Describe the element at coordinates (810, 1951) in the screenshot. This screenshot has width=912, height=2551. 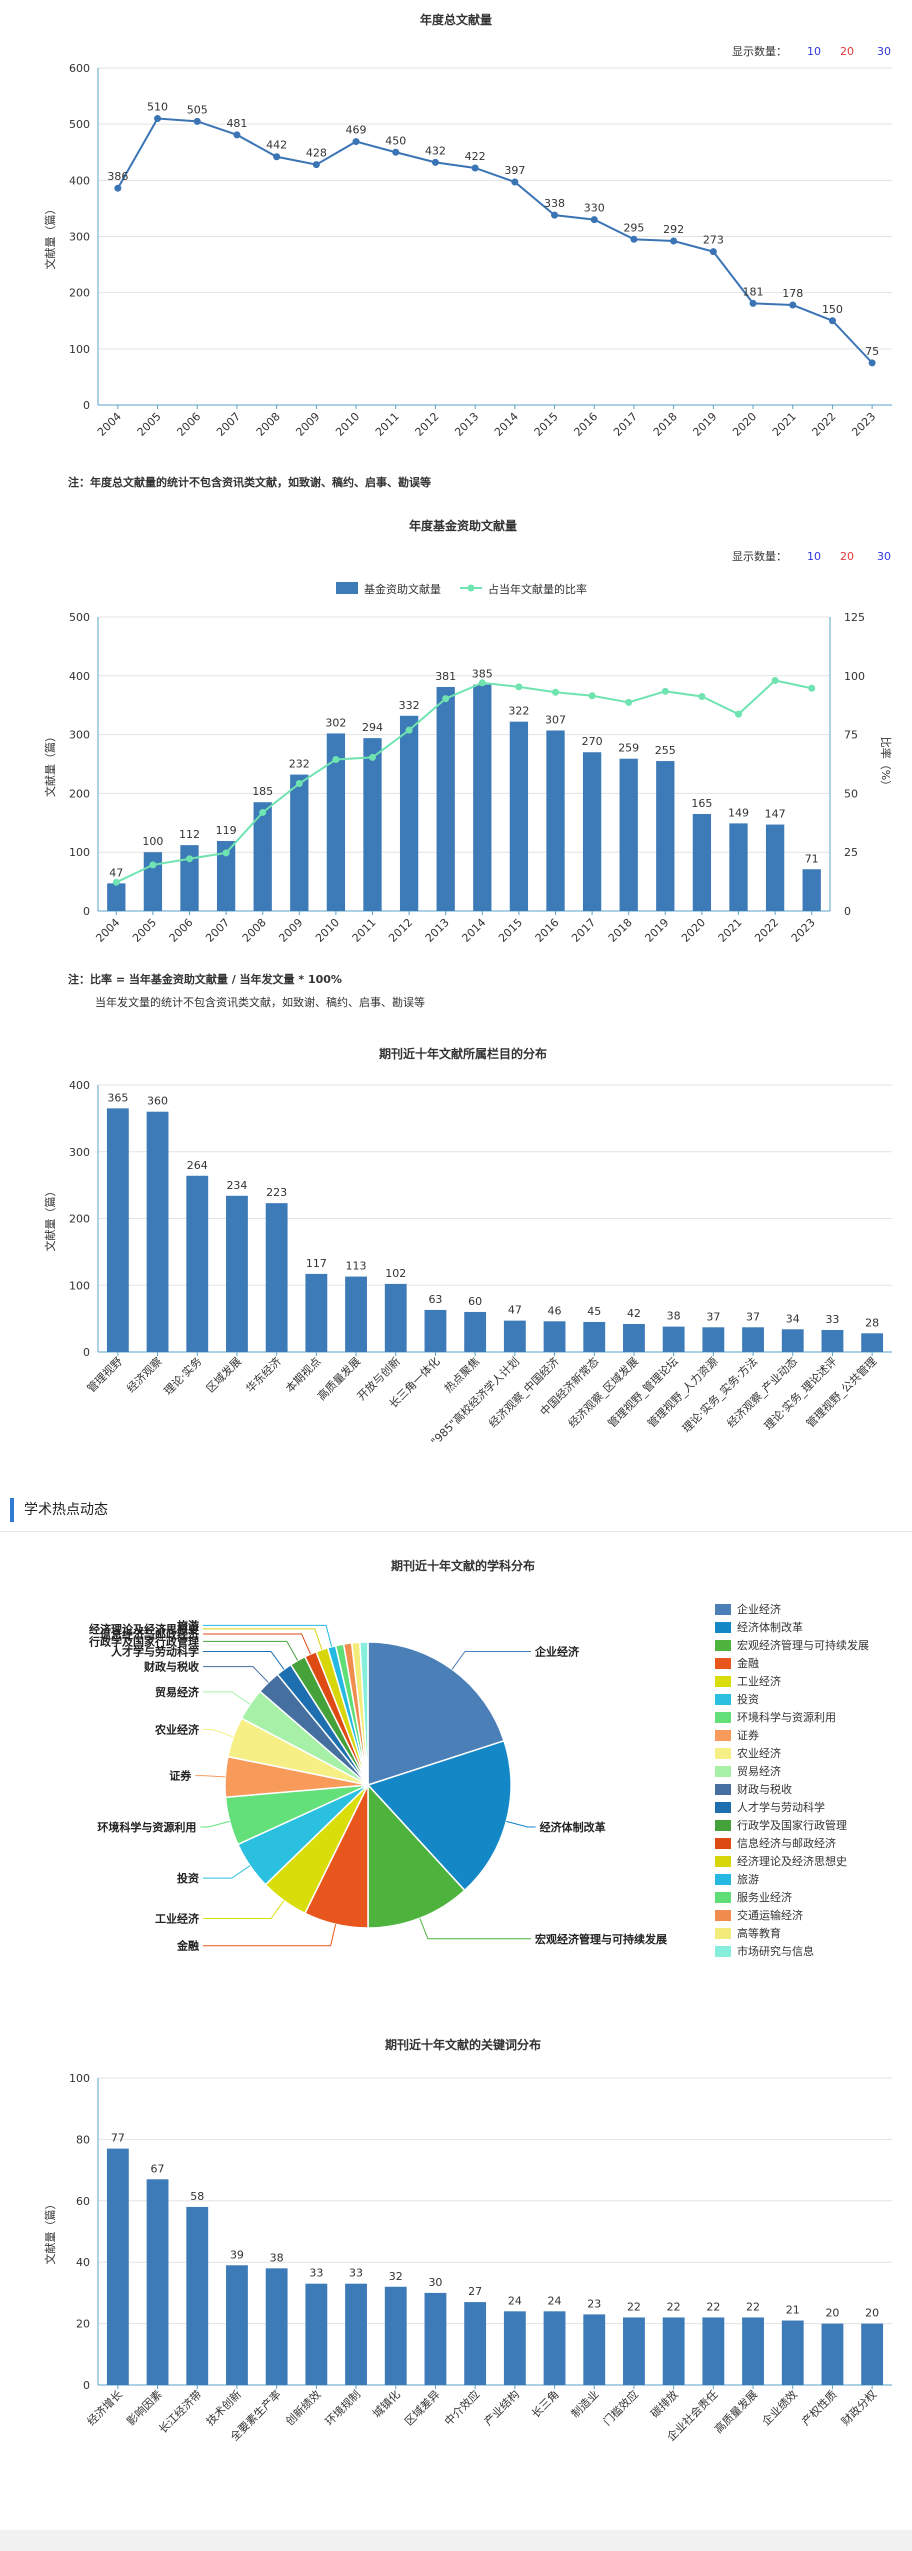
I see `legend-item: 市场研究与信息` at that location.